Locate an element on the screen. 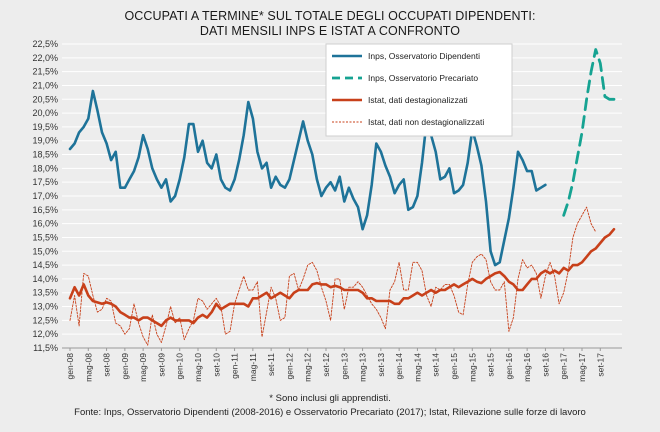 The image size is (660, 432). y-tick-label: 19,5% is located at coordinates (45, 127).